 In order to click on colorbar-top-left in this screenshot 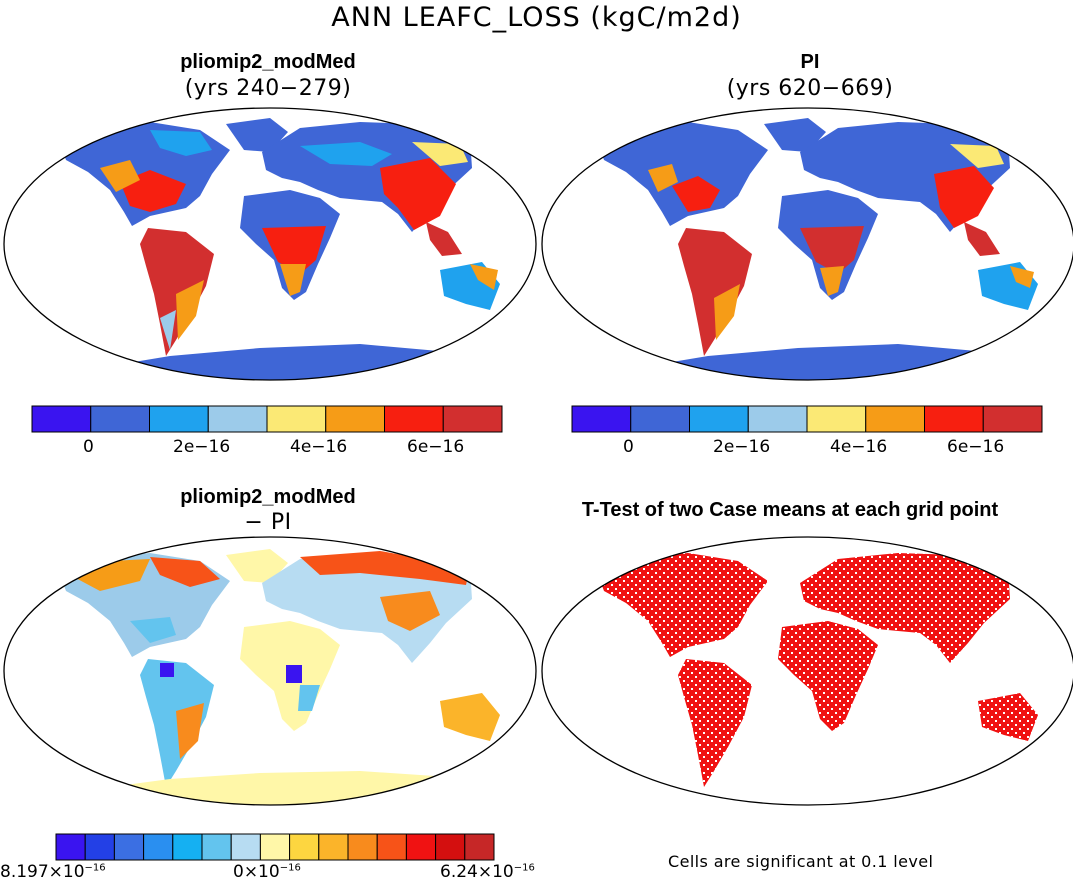, I will do `click(267, 419)`.